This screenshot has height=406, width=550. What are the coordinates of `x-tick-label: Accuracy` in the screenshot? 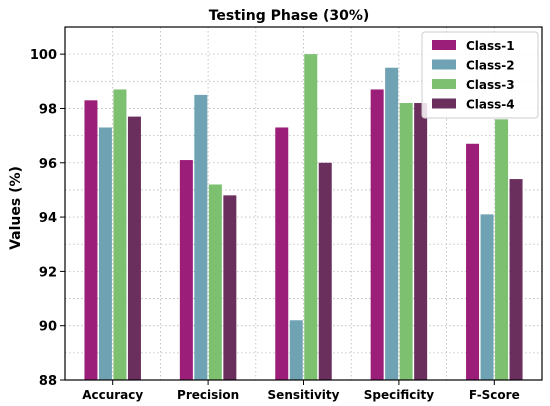 It's located at (112, 395).